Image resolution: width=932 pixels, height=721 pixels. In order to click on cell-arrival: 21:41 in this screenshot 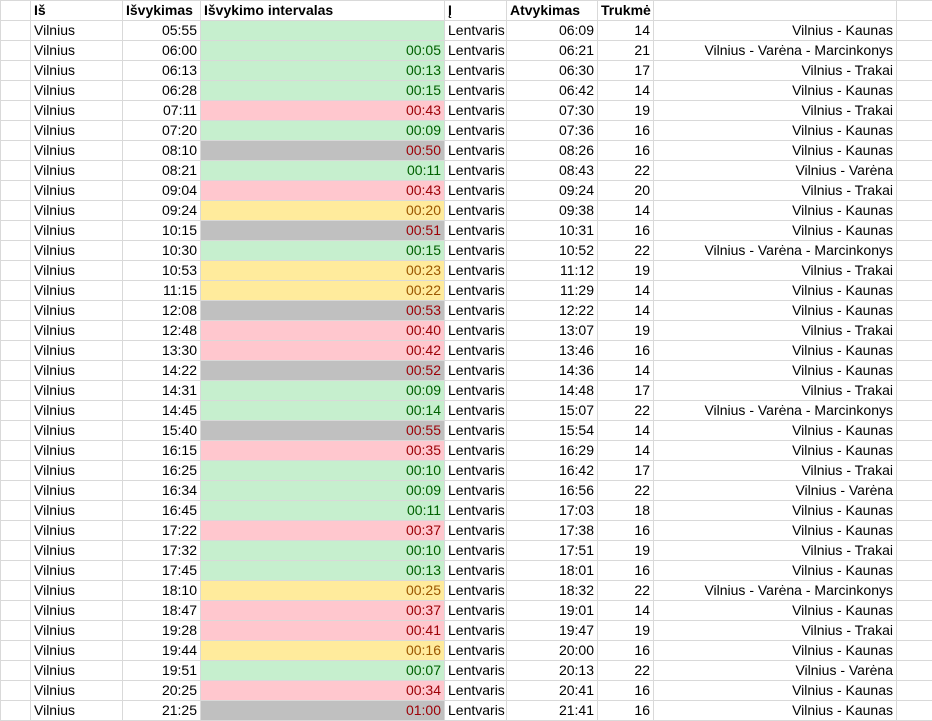, I will do `click(552, 711)`.